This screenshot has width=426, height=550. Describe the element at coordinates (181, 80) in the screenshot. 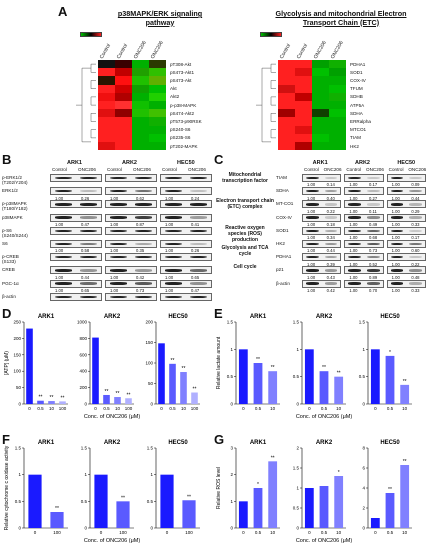

I see `heatmap-row-label: pS473-Akt` at that location.